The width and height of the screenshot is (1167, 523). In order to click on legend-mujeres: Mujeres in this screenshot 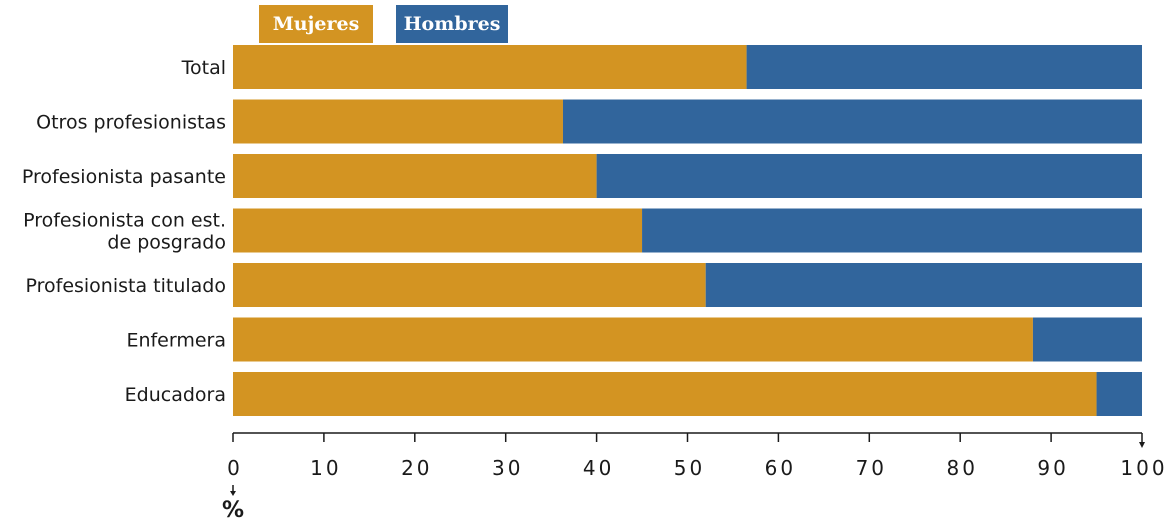, I will do `click(316, 24)`.